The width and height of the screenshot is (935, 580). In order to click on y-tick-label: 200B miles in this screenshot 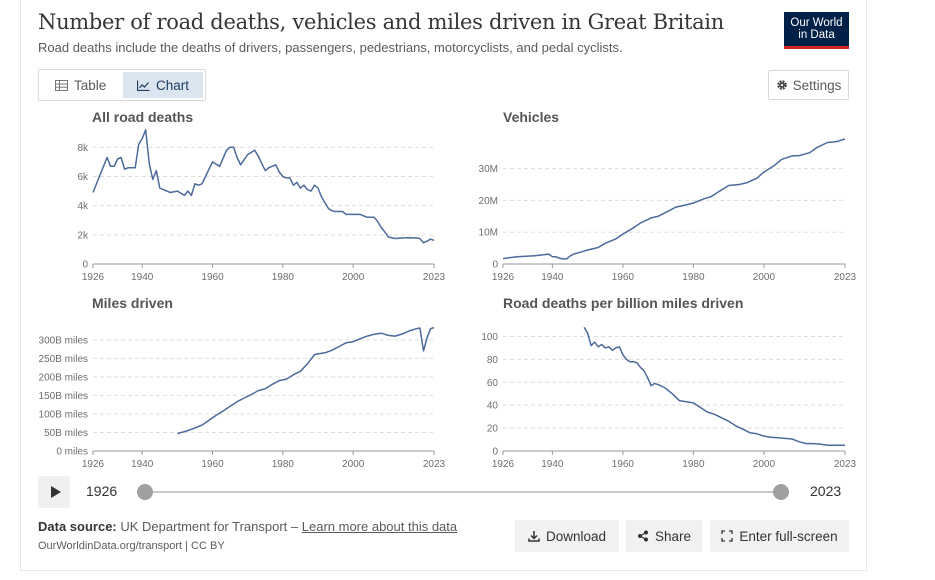, I will do `click(63, 377)`.